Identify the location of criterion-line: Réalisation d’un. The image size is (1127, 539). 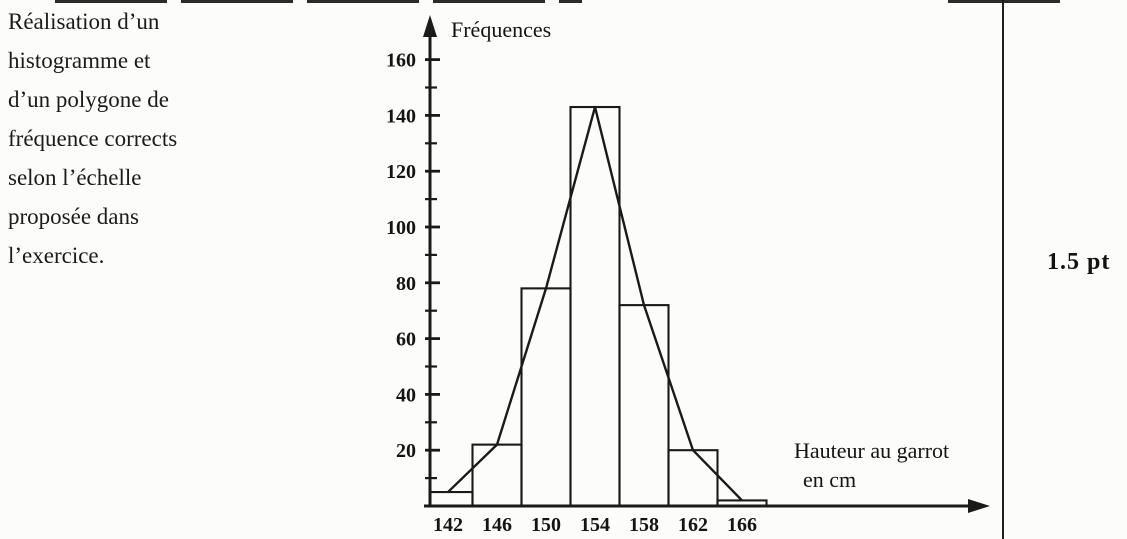
(84, 21).